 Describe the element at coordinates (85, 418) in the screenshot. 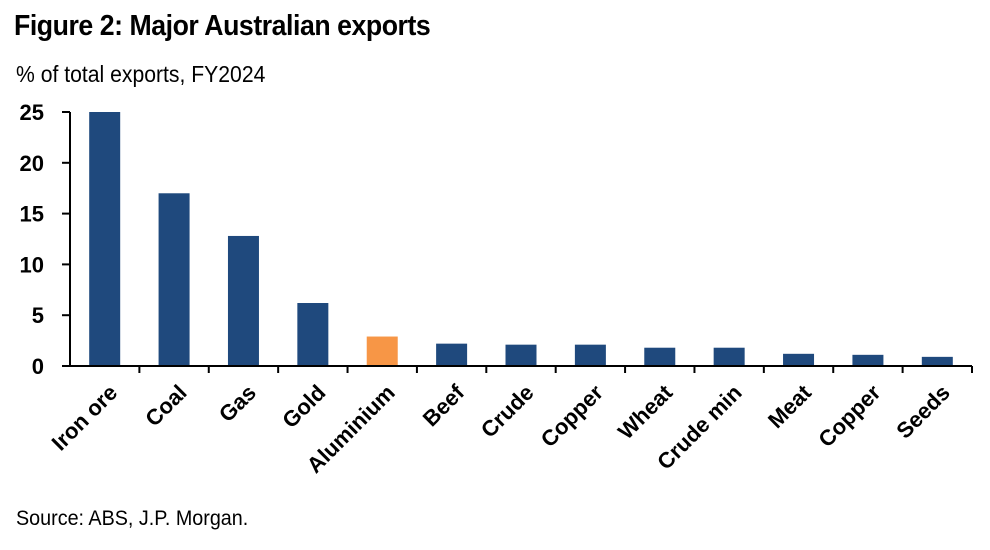

I see `x-category-label: Iron ore` at that location.